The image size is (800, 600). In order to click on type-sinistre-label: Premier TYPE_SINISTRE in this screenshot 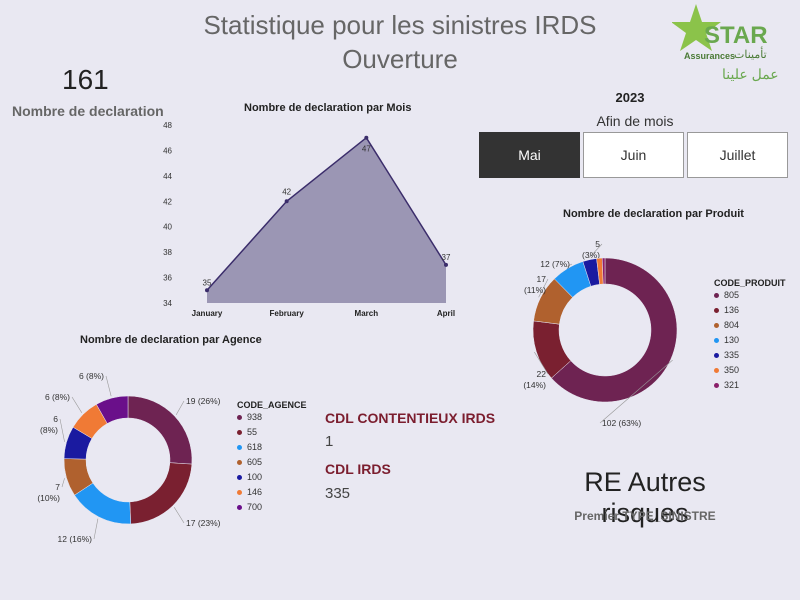, I will do `click(645, 516)`.